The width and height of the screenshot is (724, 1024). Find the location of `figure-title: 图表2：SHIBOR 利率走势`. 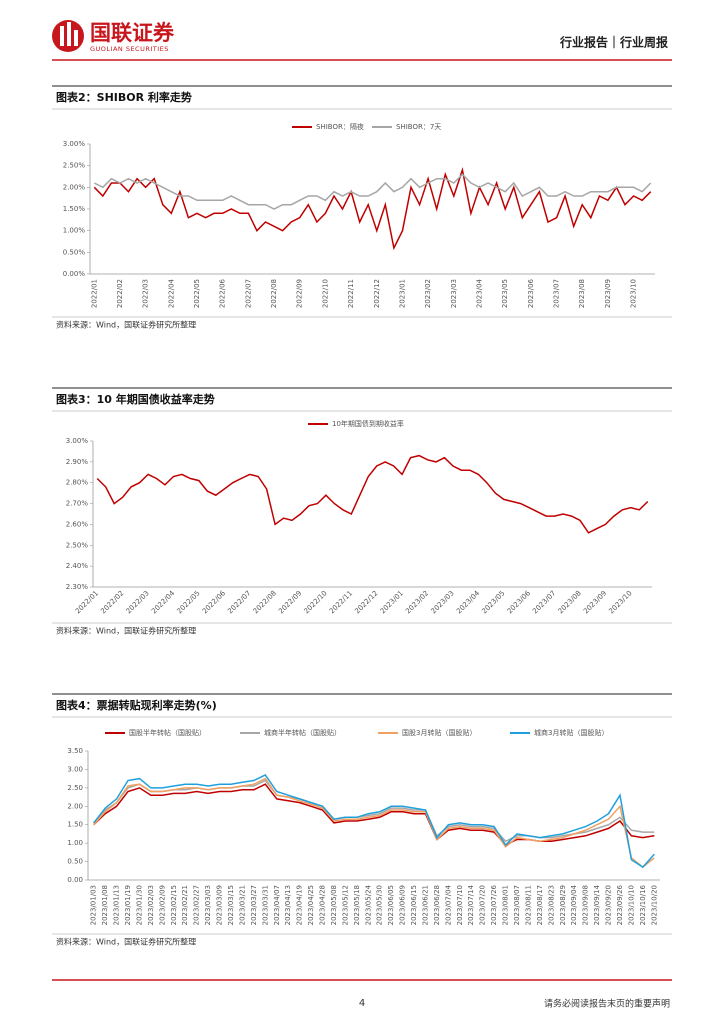

figure-title: 图表2：SHIBOR 利率走势 is located at coordinates (124, 97).